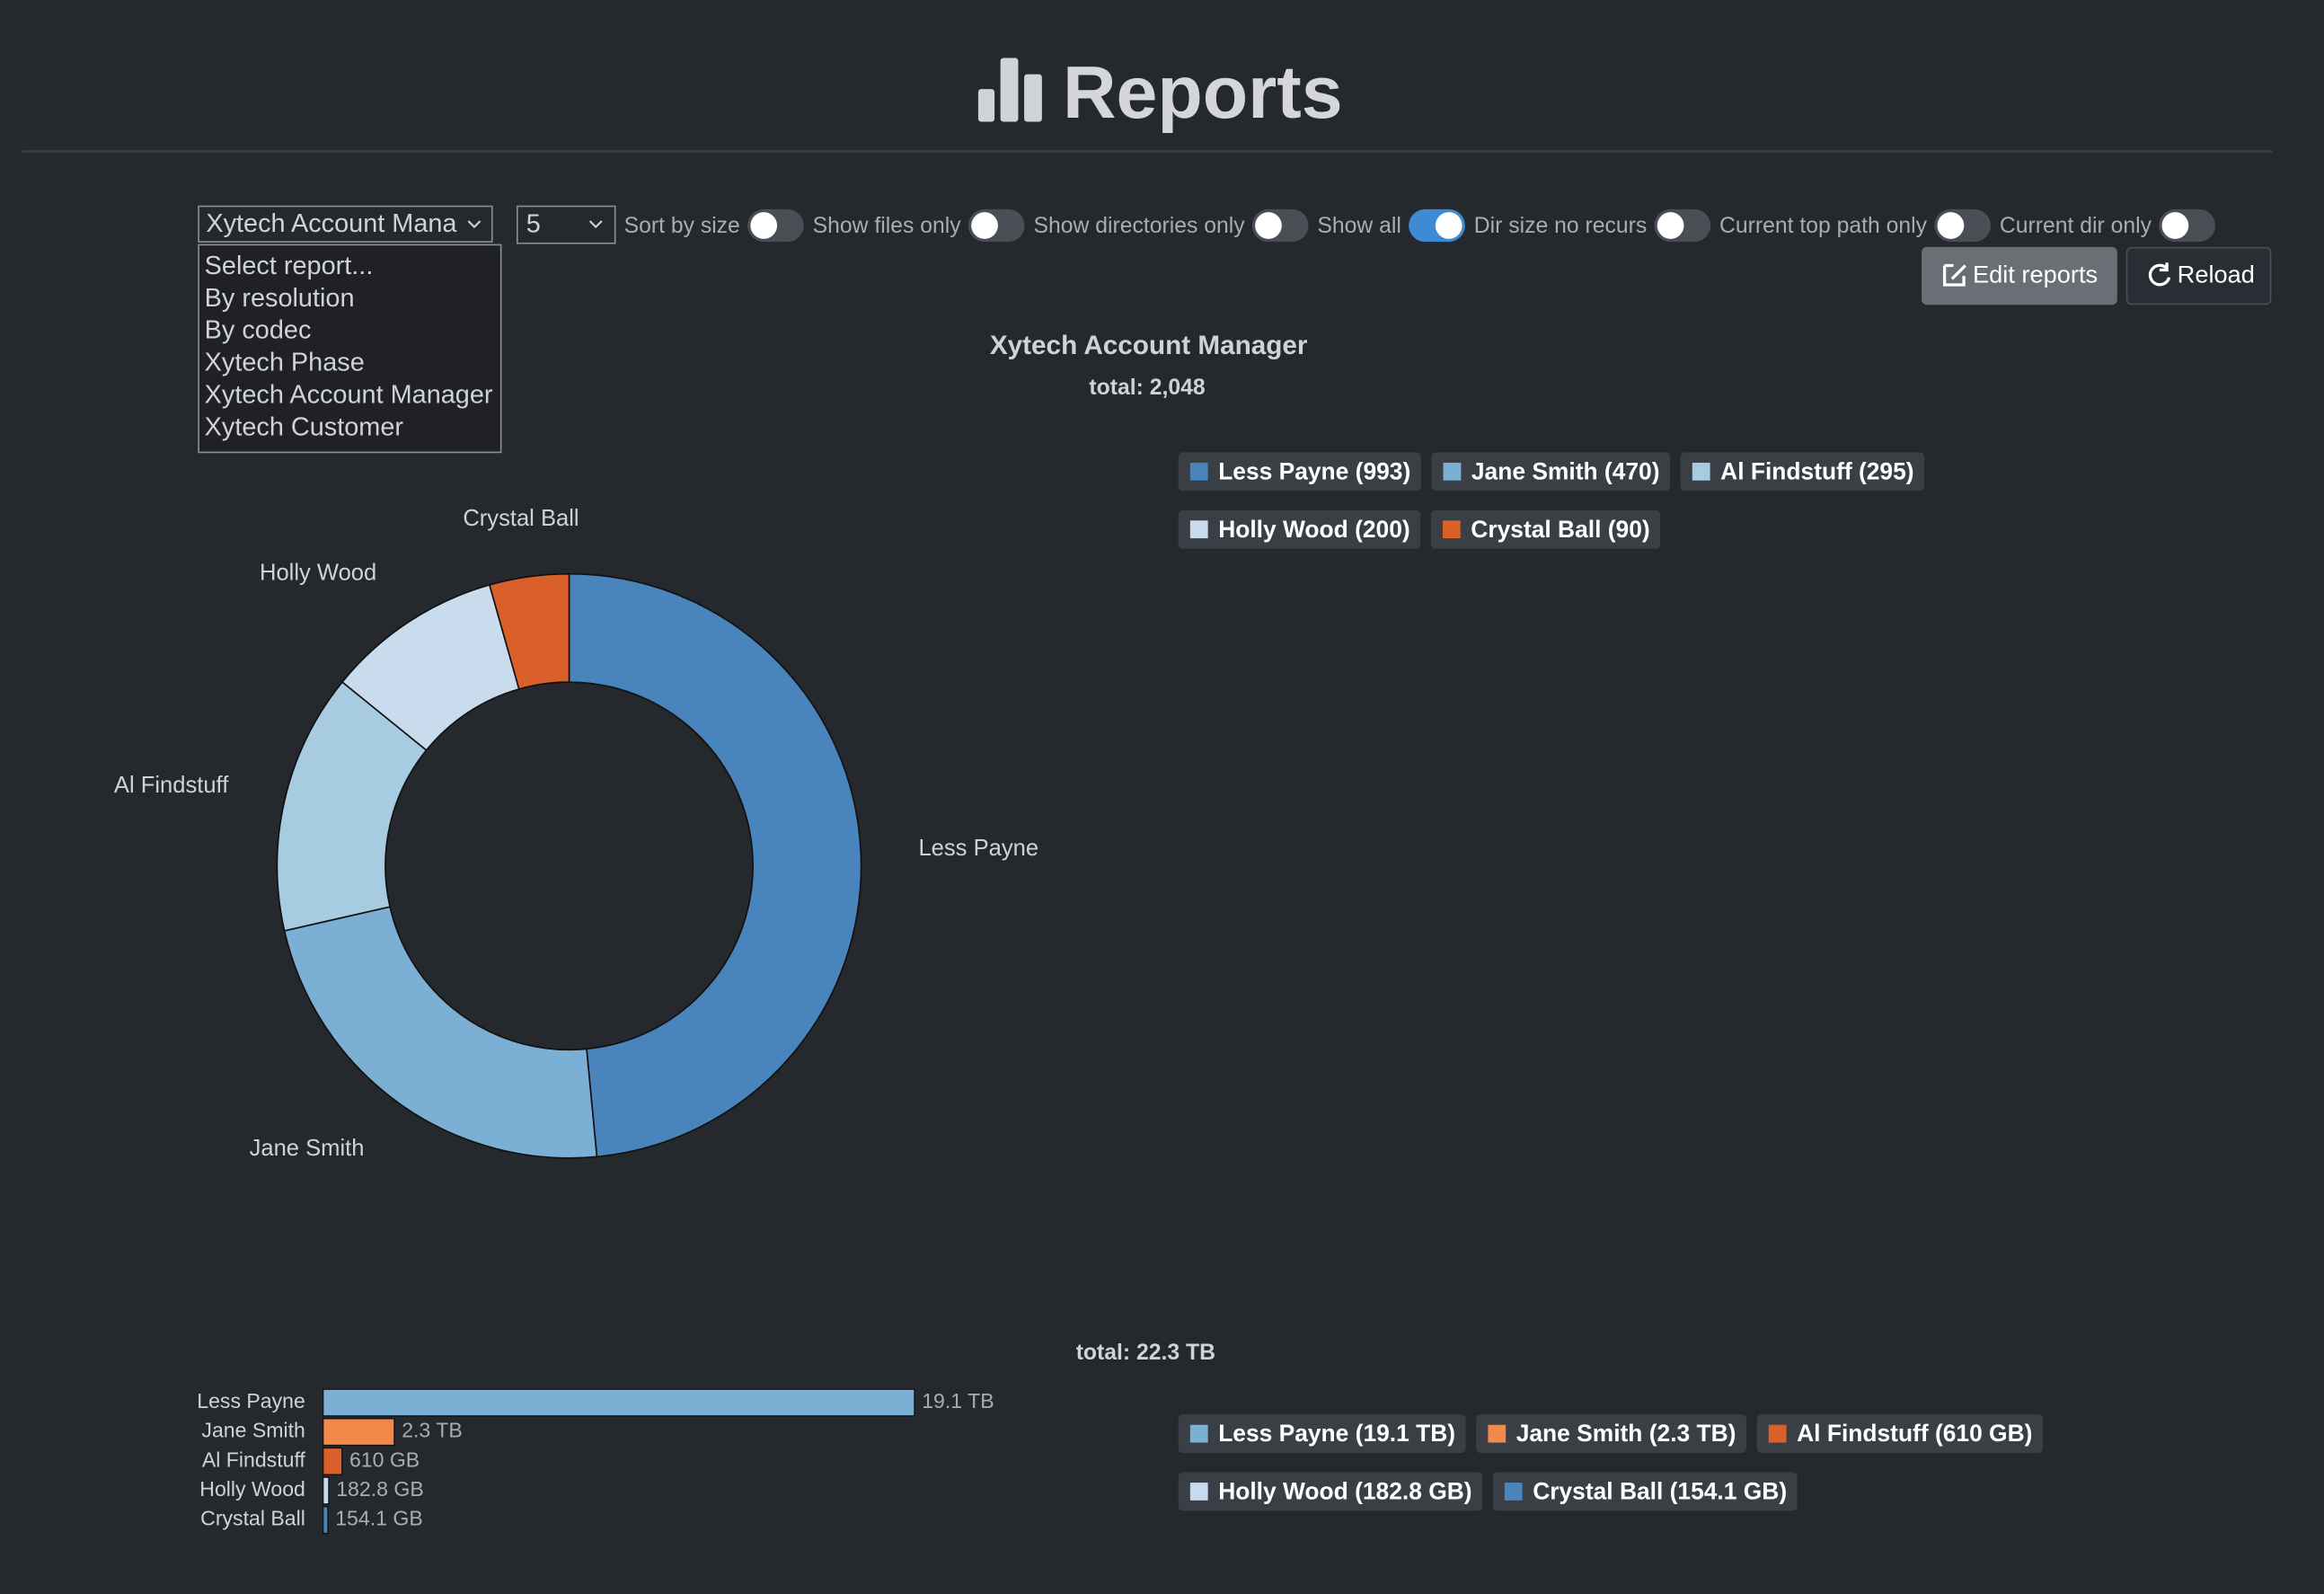  Describe the element at coordinates (304, 427) in the screenshot. I see `report-option: Xytech Customer` at that location.